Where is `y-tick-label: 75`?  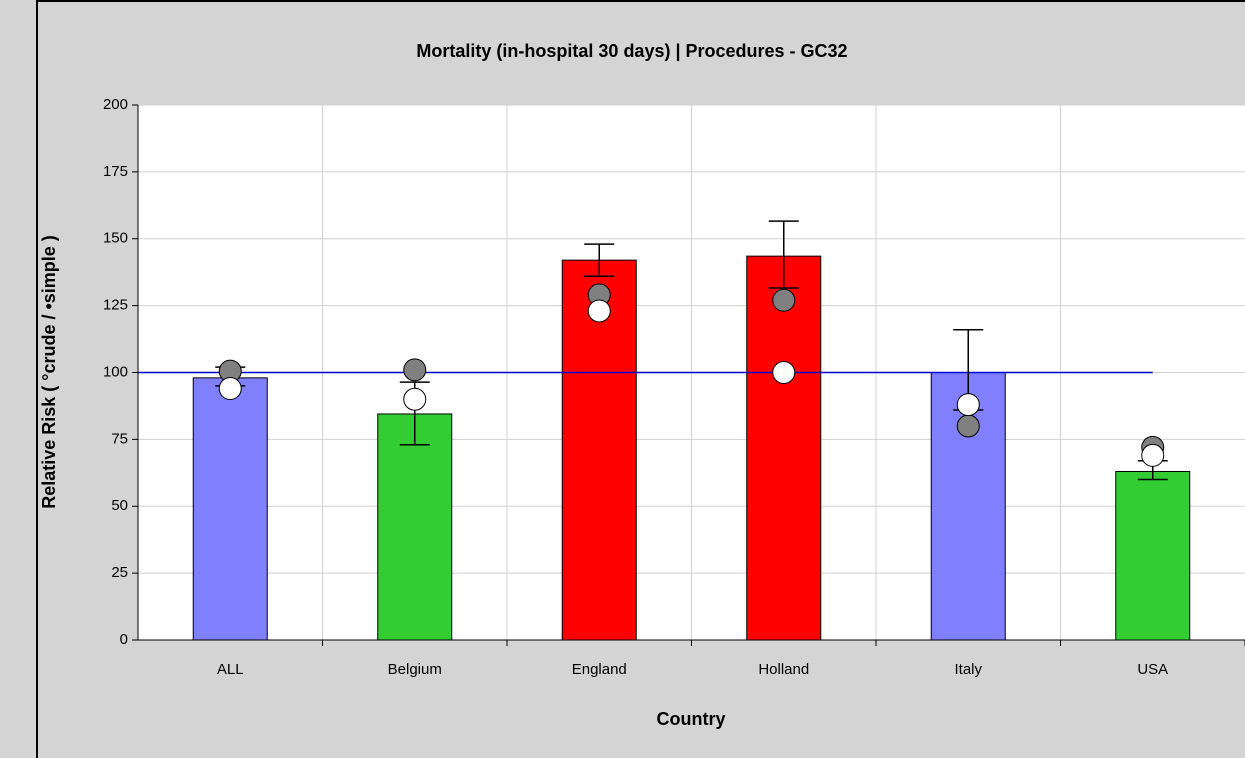 y-tick-label: 75 is located at coordinates (119, 438).